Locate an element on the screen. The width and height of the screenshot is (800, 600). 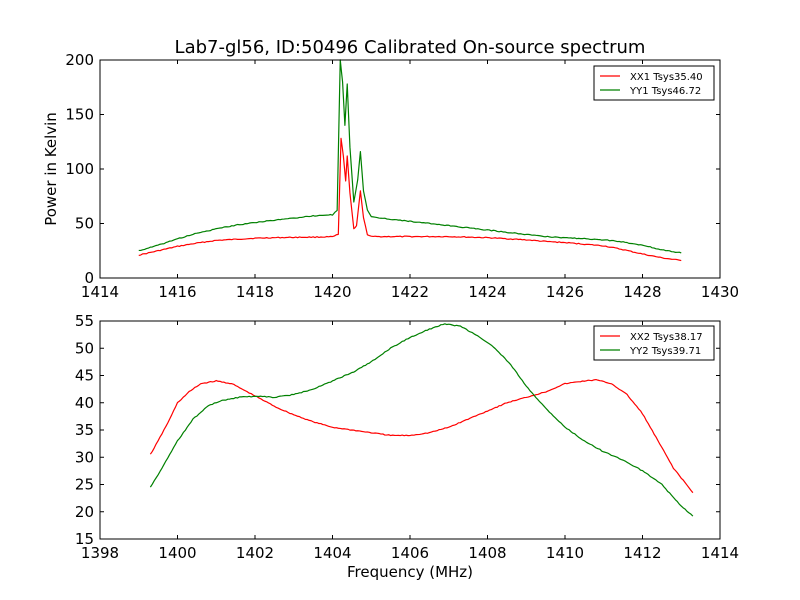
top-x-tick-label: 1420 is located at coordinates (332, 292).